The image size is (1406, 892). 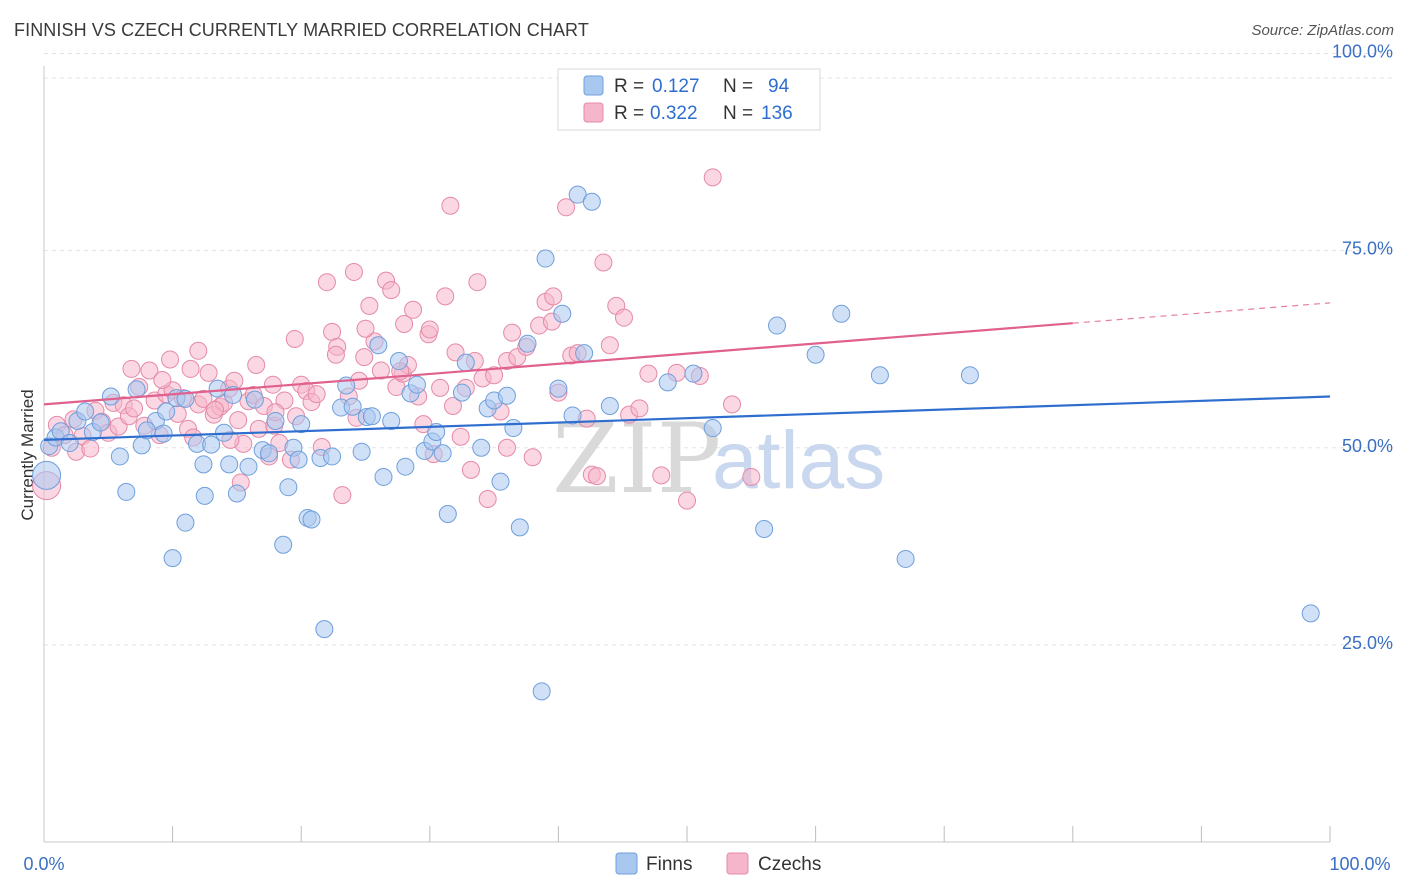 What do you see at coordinates (1322, 30) in the screenshot?
I see `source-label: Source: ZipAtlas.com` at bounding box center [1322, 30].